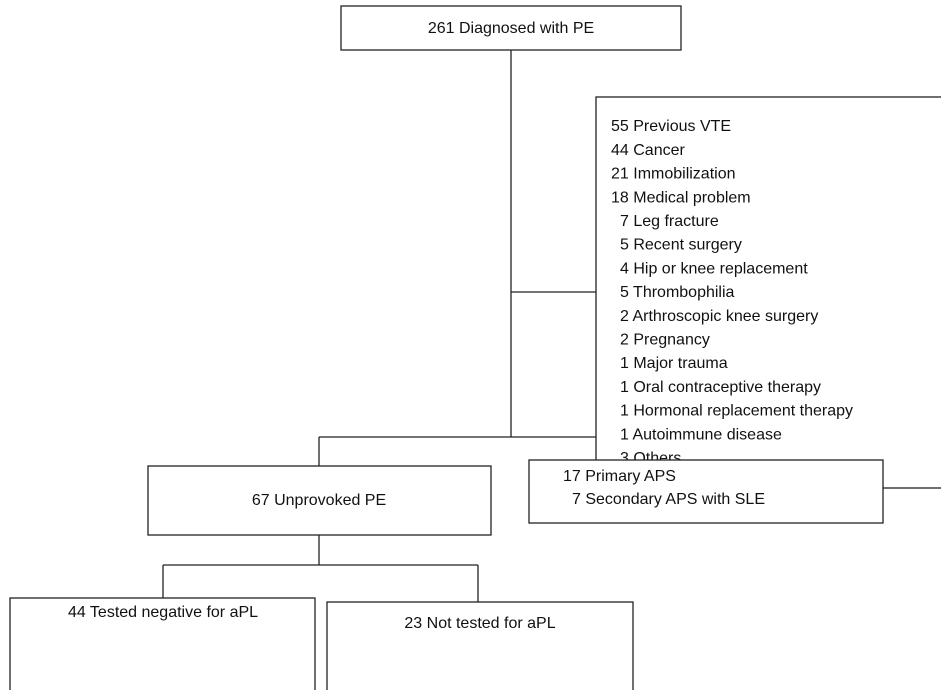  Describe the element at coordinates (674, 363) in the screenshot. I see `node-line: 1 Major trauma` at that location.